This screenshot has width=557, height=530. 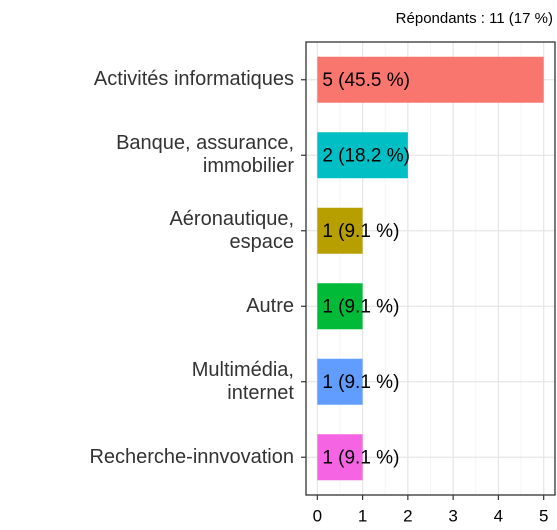 I want to click on x-tick-label: 2, so click(x=407, y=515).